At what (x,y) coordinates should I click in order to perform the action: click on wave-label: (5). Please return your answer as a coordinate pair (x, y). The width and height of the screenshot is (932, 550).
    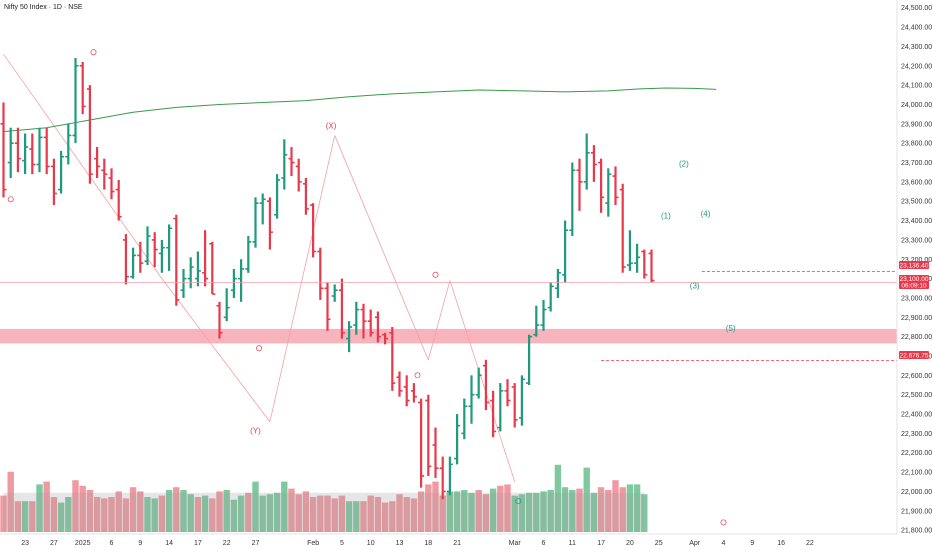
    Looking at the image, I should click on (731, 328).